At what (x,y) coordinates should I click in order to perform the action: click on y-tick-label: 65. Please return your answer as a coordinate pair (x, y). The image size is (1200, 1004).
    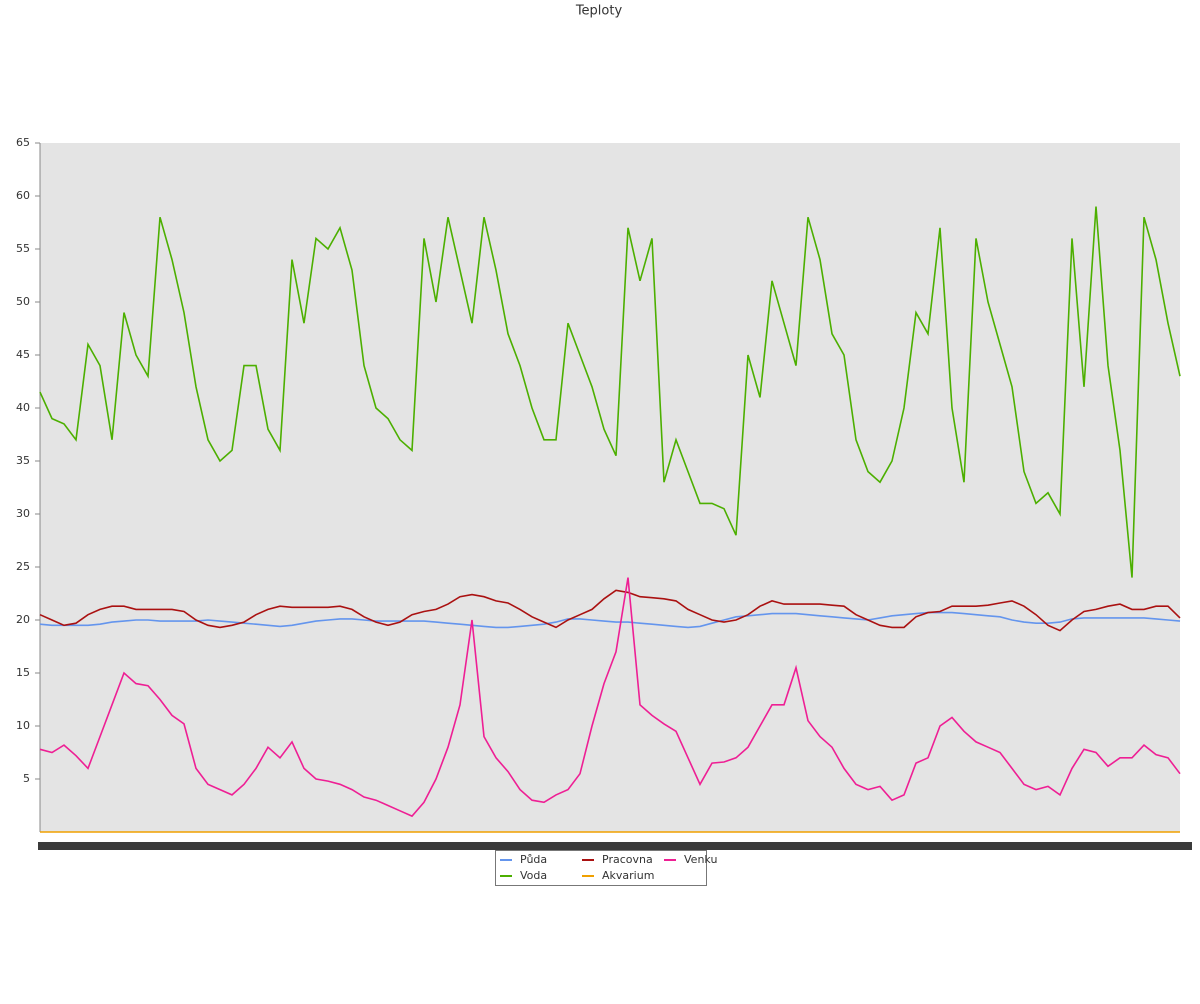
    Looking at the image, I should click on (23, 142).